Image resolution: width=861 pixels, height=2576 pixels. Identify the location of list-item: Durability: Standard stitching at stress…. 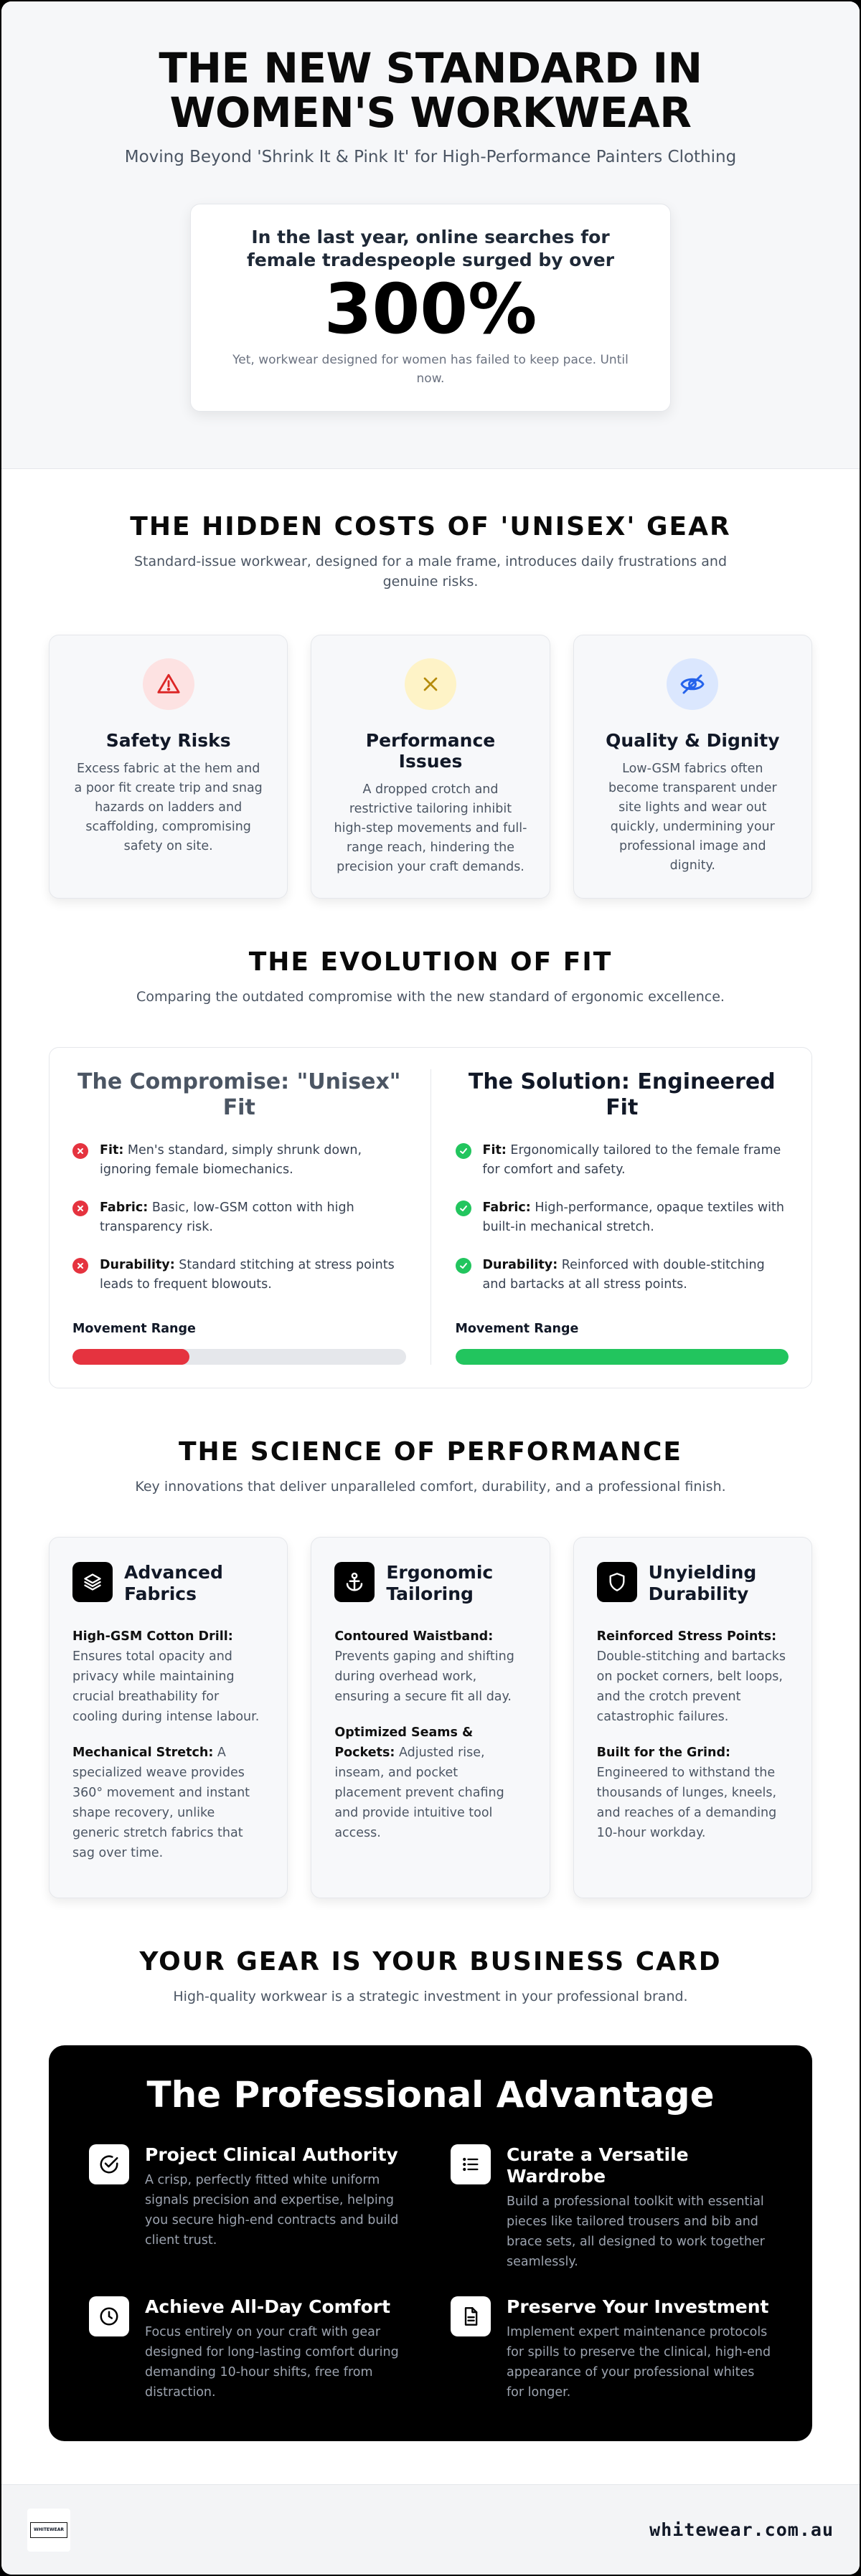
(239, 1275).